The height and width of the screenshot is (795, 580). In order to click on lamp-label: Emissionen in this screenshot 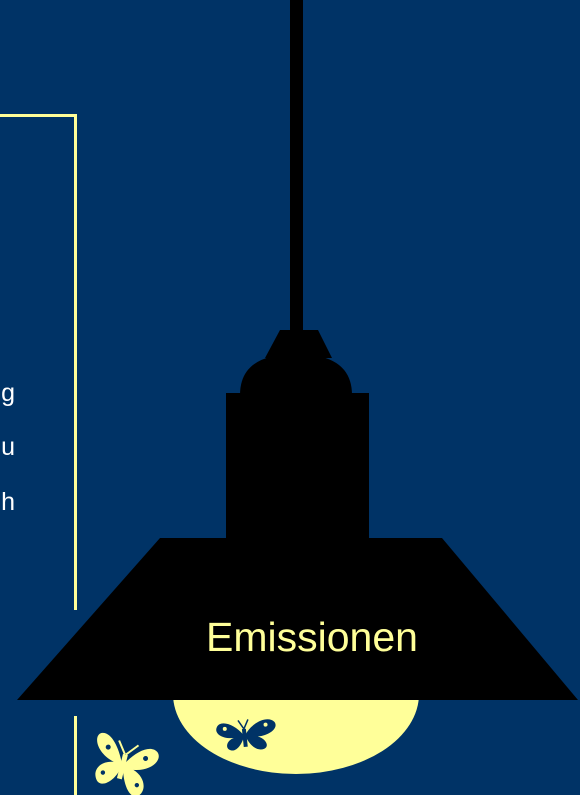, I will do `click(312, 637)`.